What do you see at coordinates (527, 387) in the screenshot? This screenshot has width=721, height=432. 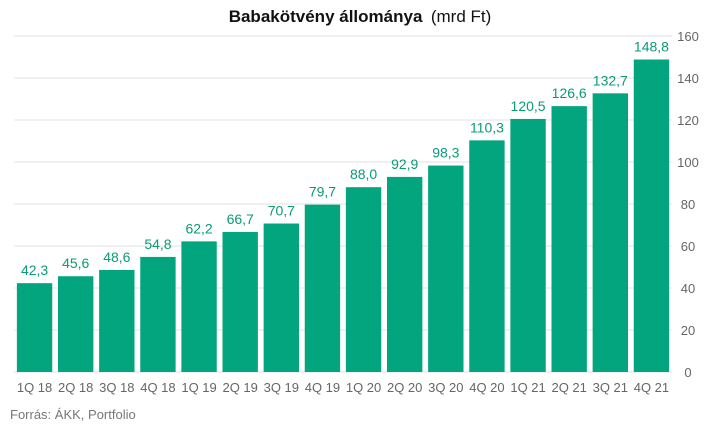 I see `x-tick-label: 1Q 21` at bounding box center [527, 387].